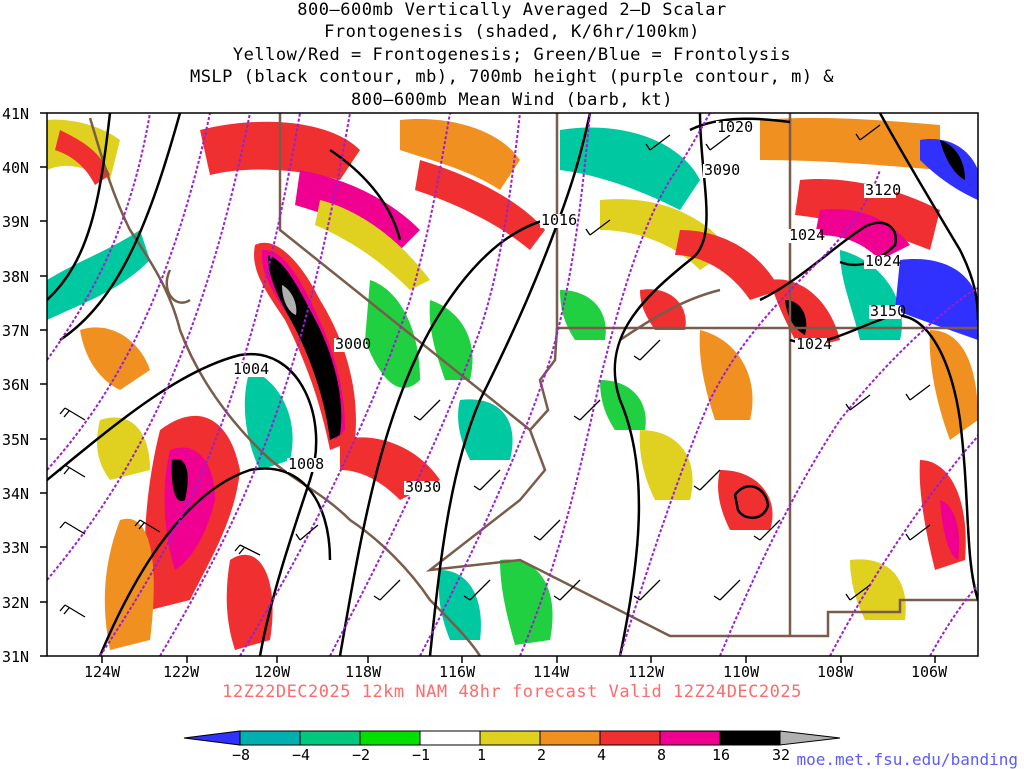  What do you see at coordinates (301, 755) in the screenshot?
I see `colorbar-label: −4` at bounding box center [301, 755].